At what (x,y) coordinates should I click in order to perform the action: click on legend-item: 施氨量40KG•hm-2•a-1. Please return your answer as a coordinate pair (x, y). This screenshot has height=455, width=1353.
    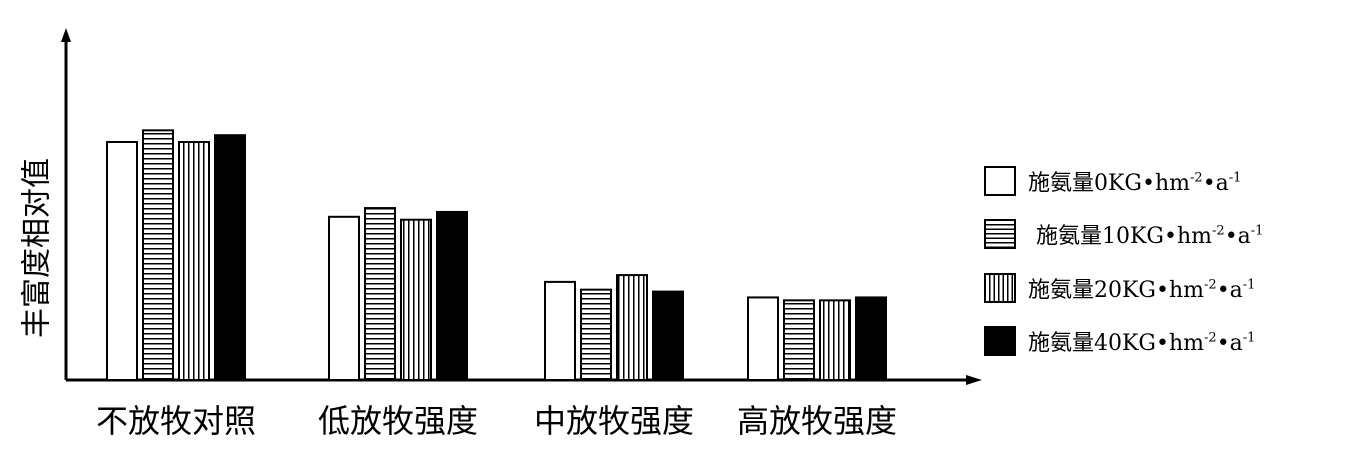
    Looking at the image, I should click on (1119, 341).